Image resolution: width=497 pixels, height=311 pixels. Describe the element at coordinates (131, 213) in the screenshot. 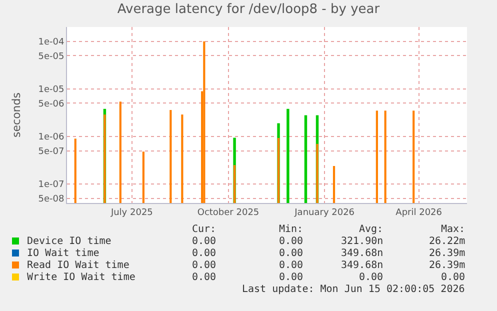

I see `x-tick-label: July 2025` at that location.